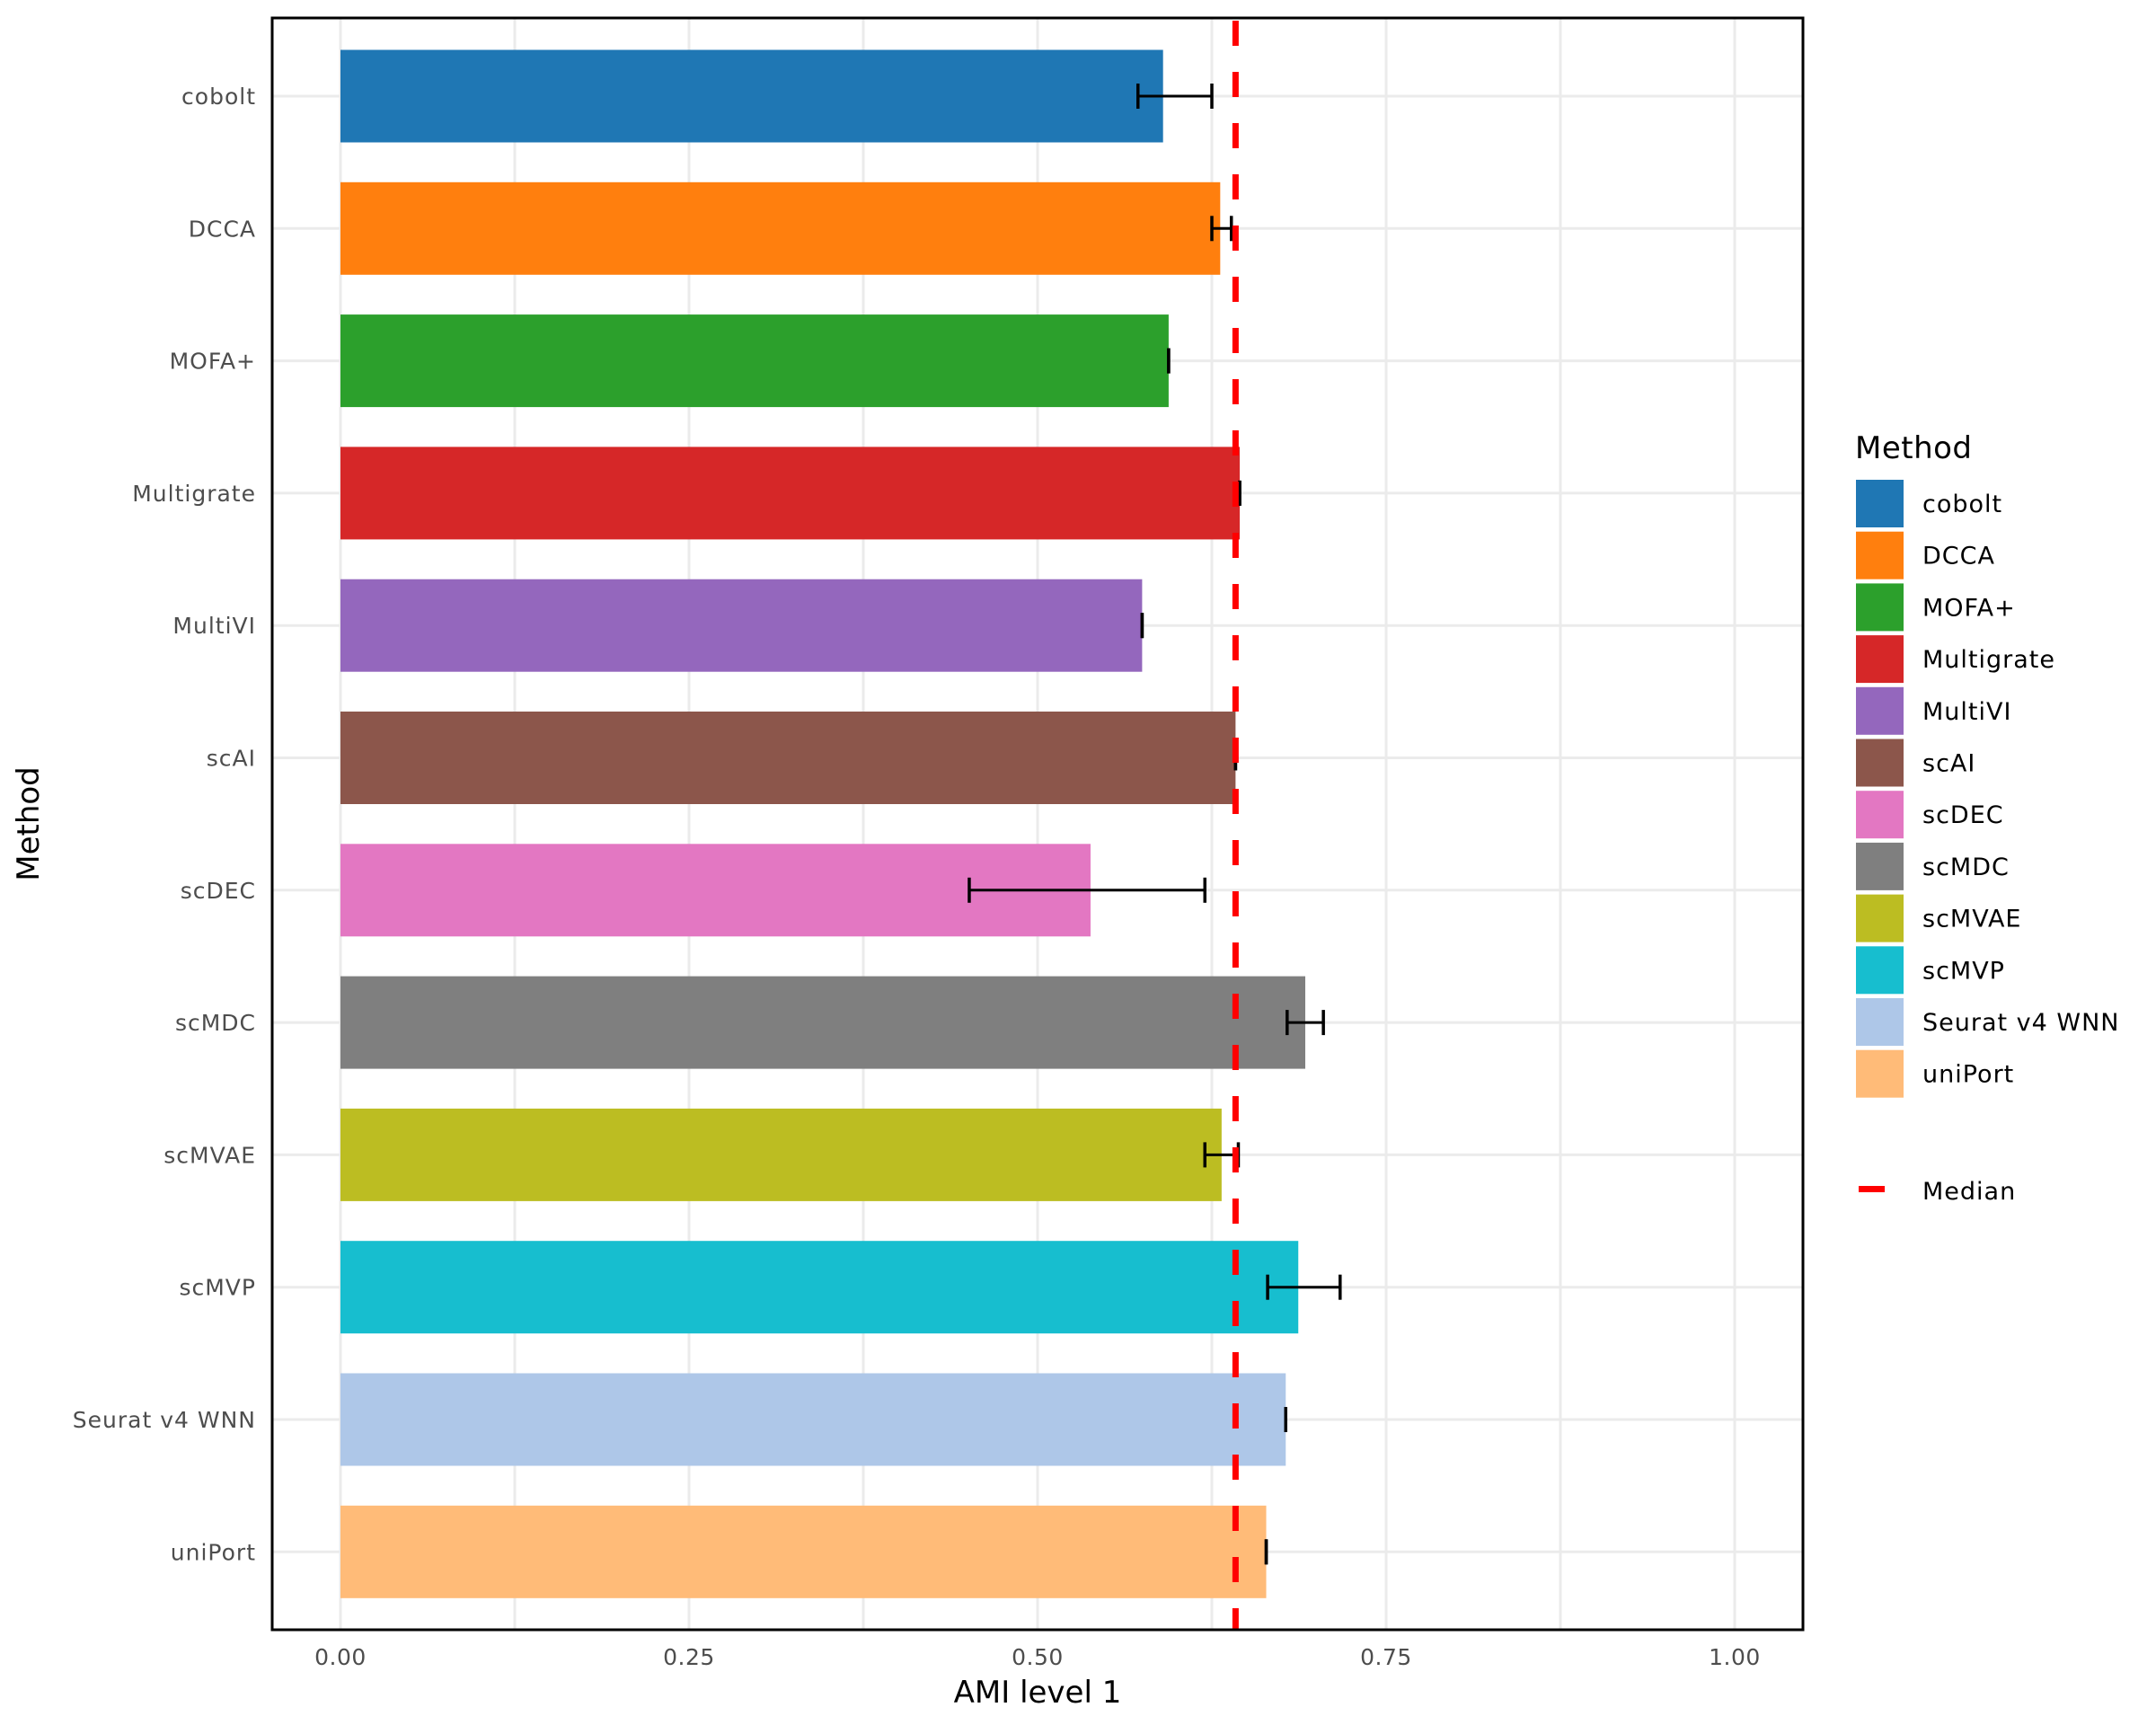 The width and height of the screenshot is (2156, 1725). Describe the element at coordinates (194, 494) in the screenshot. I see `y-tick-label: Multigrate` at that location.